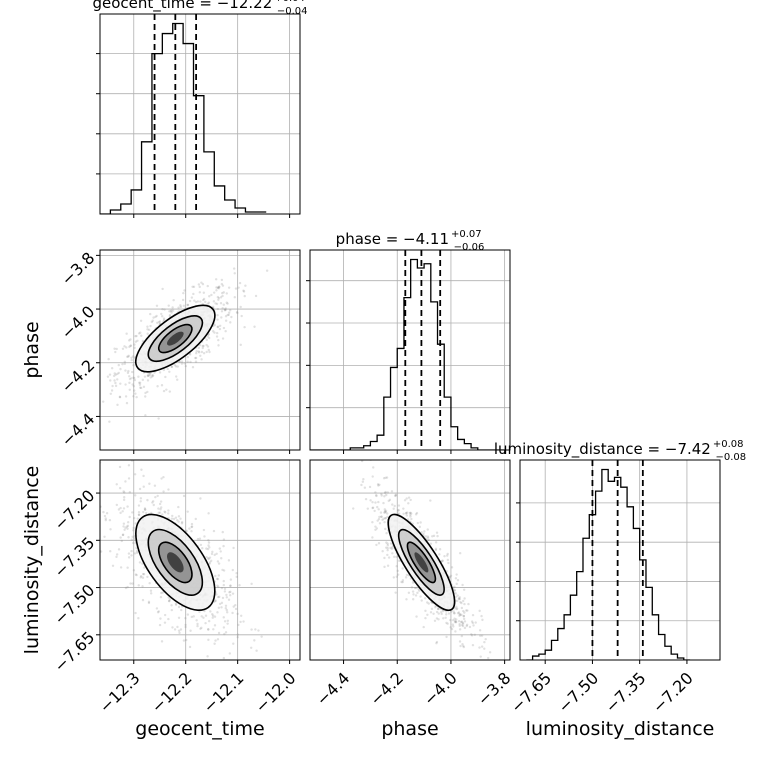 The image size is (760, 760). What do you see at coordinates (172, 692) in the screenshot?
I see `x-tick-label: −12.2` at bounding box center [172, 692].